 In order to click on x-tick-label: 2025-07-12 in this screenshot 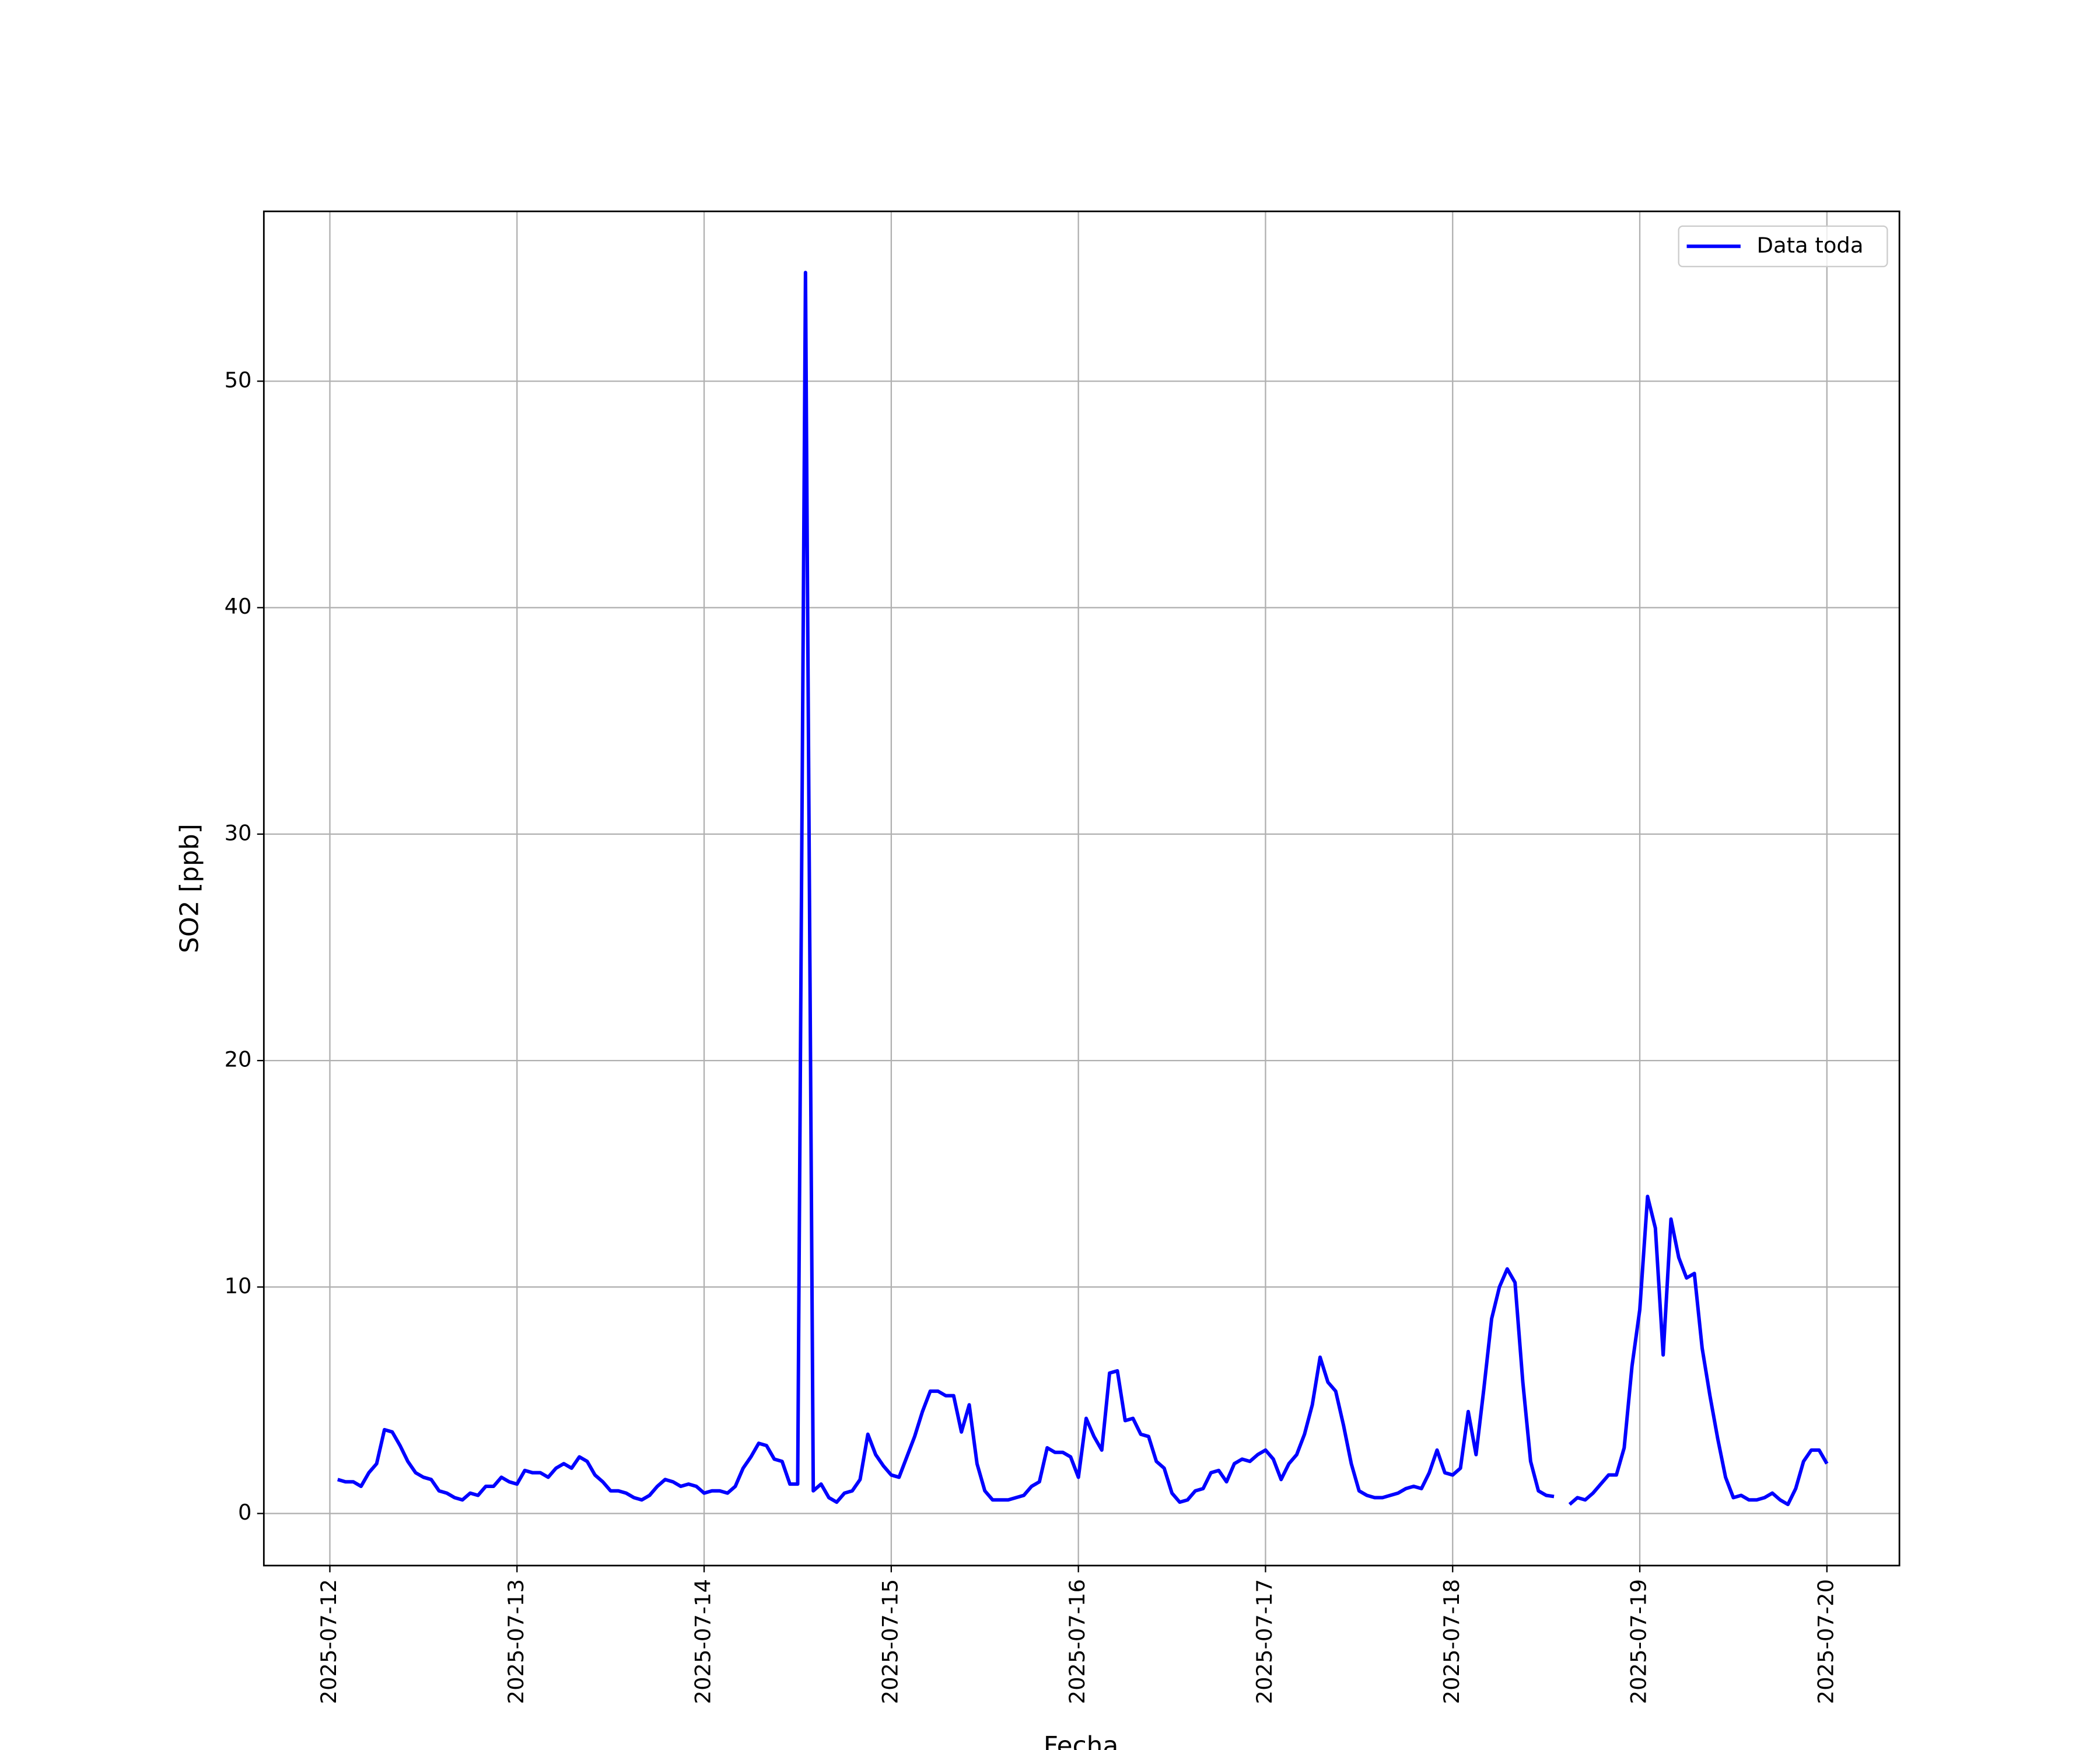, I will do `click(328, 1641)`.